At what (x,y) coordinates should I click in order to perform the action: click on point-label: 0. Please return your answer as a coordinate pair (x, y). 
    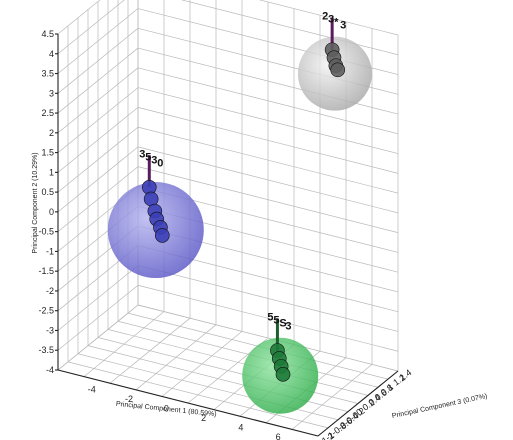
    Looking at the image, I should click on (160, 163).